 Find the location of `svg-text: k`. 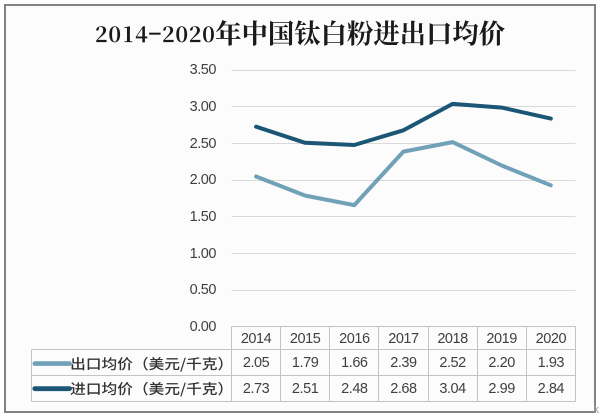

svg-text: k is located at coordinates (597, 410).